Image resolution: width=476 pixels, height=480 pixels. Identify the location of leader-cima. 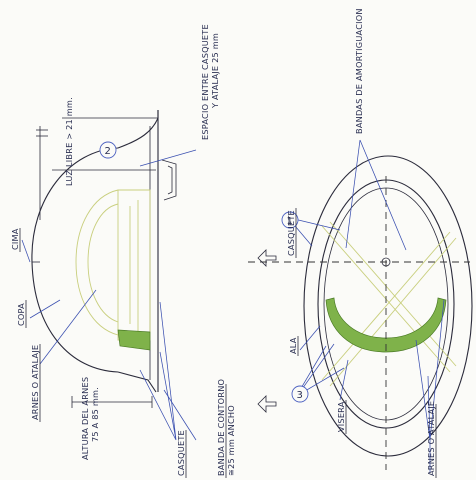
(26, 251).